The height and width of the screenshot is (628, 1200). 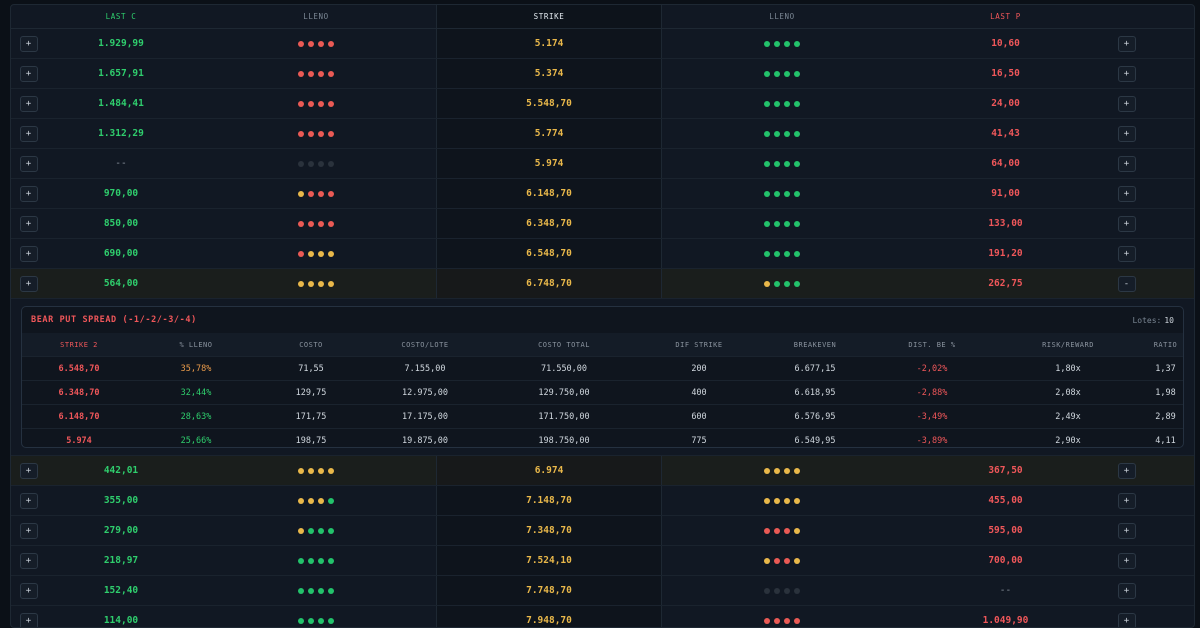 I want to click on strike-price: 6.748,70, so click(x=549, y=283).